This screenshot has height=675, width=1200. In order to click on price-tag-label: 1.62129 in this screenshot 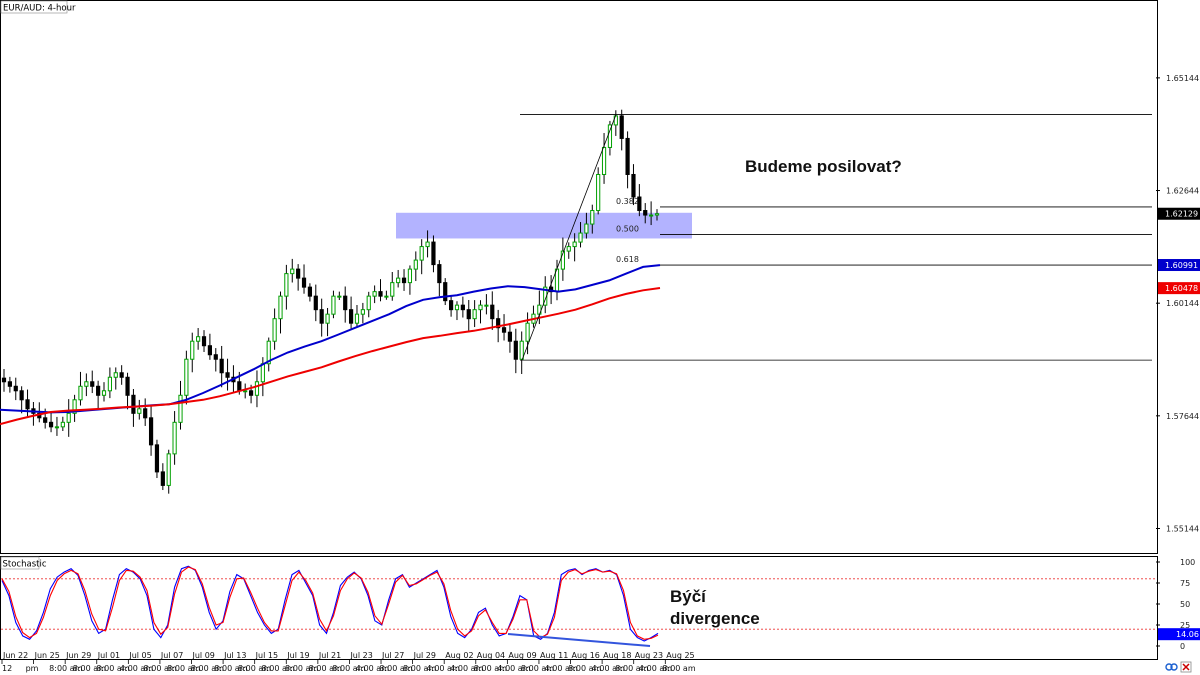, I will do `click(1181, 214)`.